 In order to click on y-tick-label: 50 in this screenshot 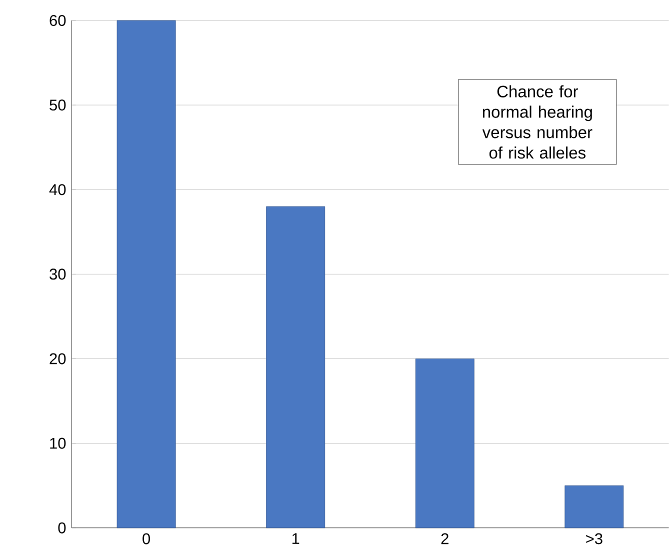, I will do `click(58, 104)`.